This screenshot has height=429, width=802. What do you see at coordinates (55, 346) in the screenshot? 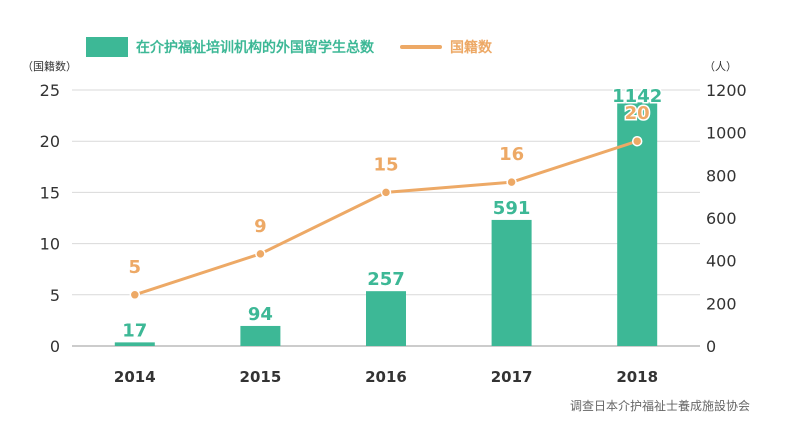
I see `left-tick-label: 0` at bounding box center [55, 346].